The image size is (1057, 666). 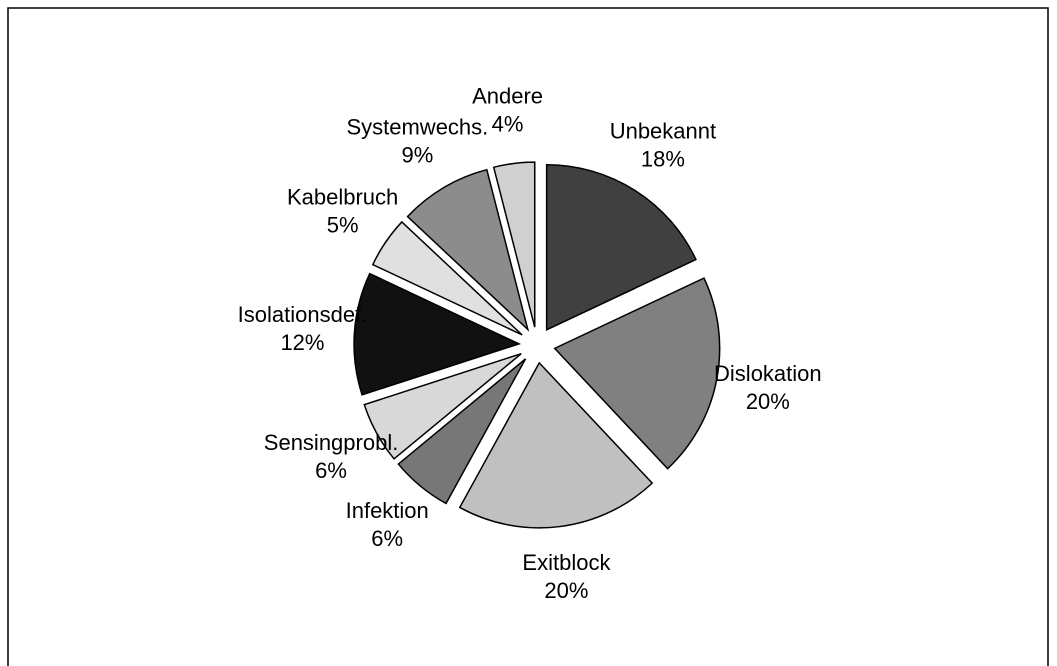 What do you see at coordinates (507, 96) in the screenshot?
I see `slice-label: Andere` at bounding box center [507, 96].